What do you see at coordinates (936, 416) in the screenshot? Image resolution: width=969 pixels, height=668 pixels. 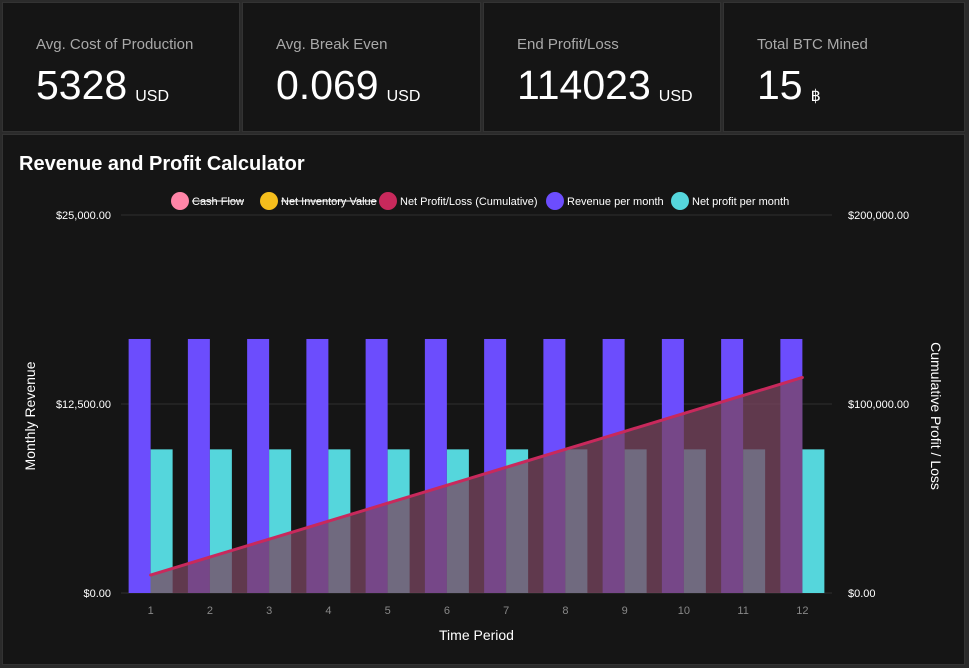 I see `y2-axis-label: Cumulative Profit / Loss` at bounding box center [936, 416].